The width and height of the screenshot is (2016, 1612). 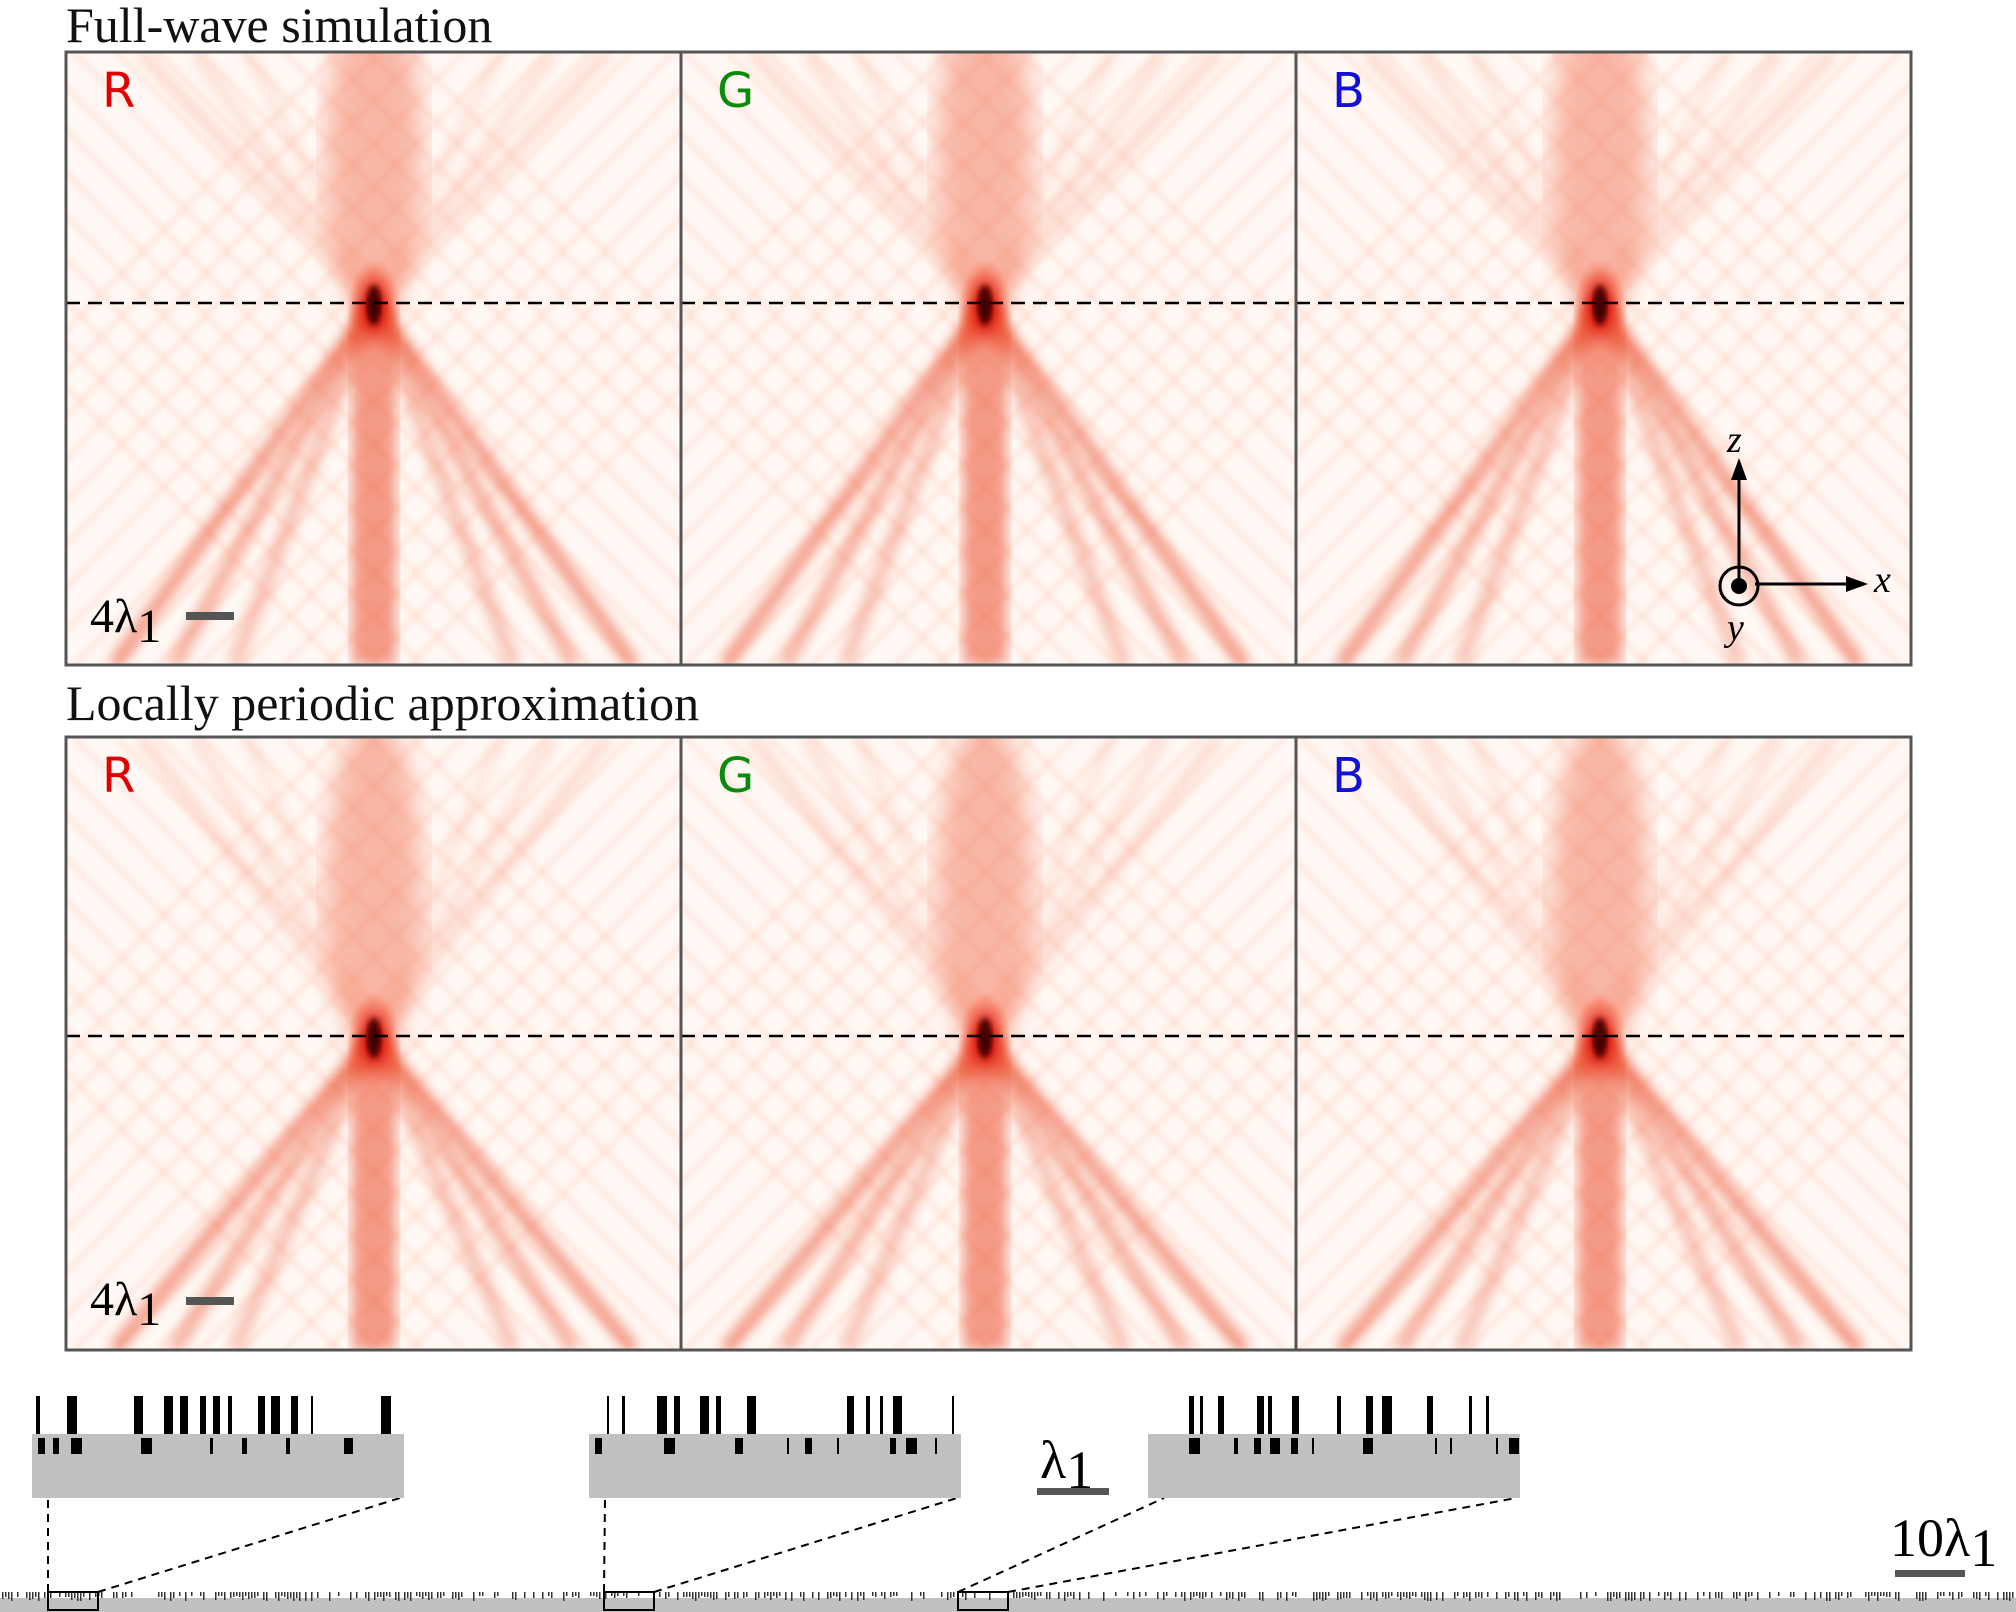 What do you see at coordinates (1073, 1491) in the screenshot?
I see `inset-scale-bar` at bounding box center [1073, 1491].